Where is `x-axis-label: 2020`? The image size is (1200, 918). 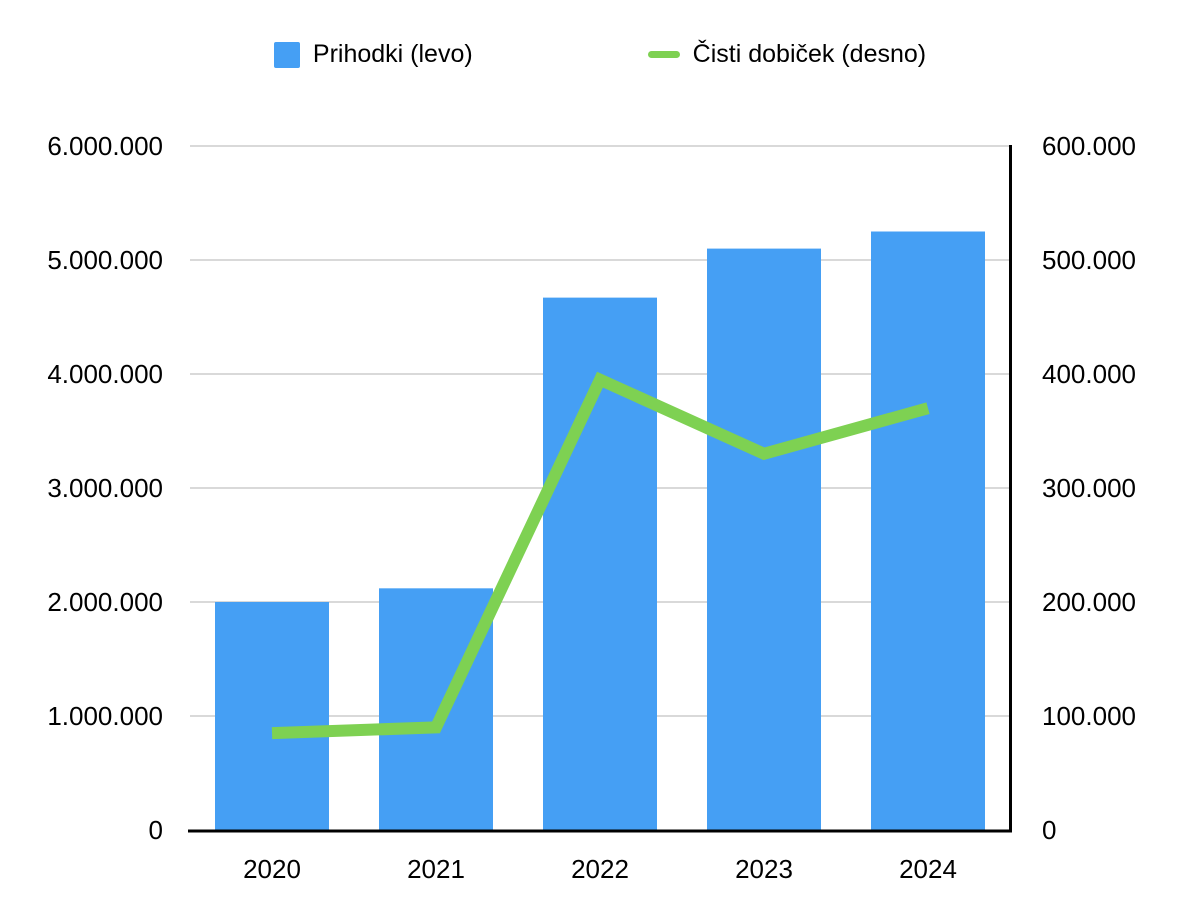
x-axis-label: 2020 is located at coordinates (272, 869).